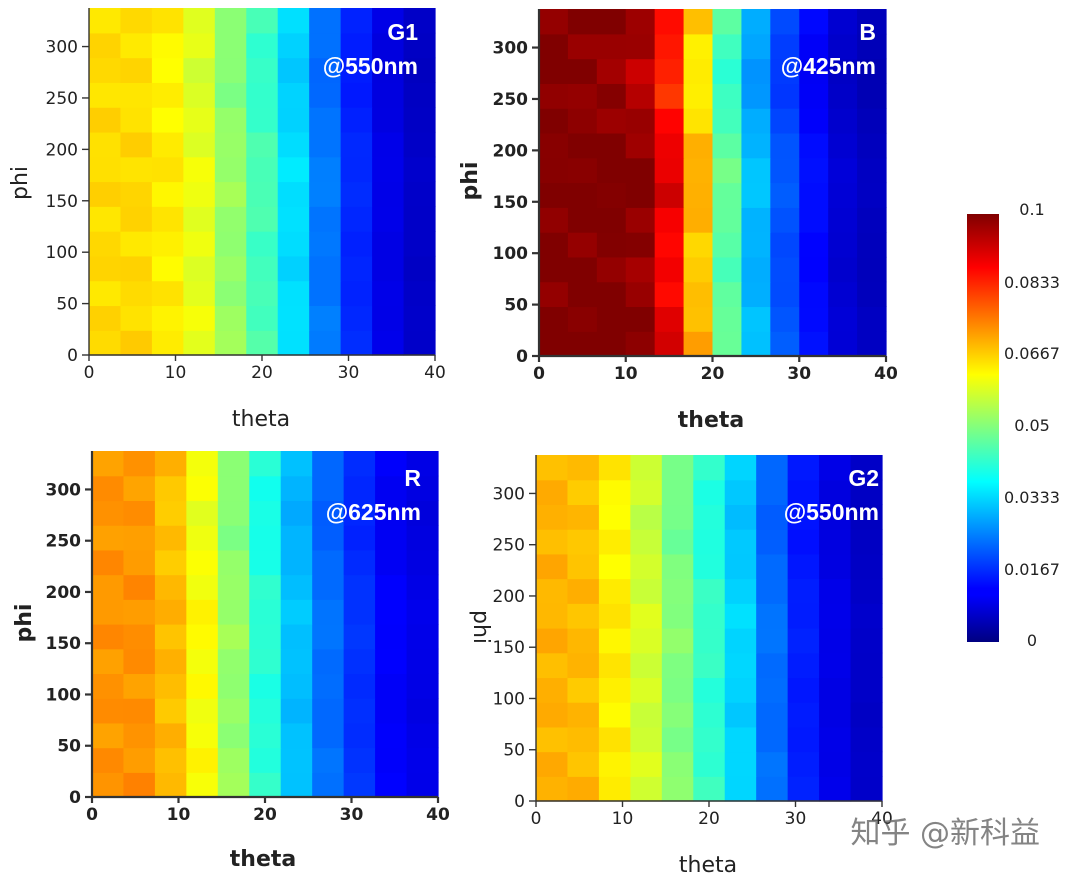 This screenshot has height=880, width=1069. What do you see at coordinates (265, 624) in the screenshot?
I see `heatmap-r` at bounding box center [265, 624].